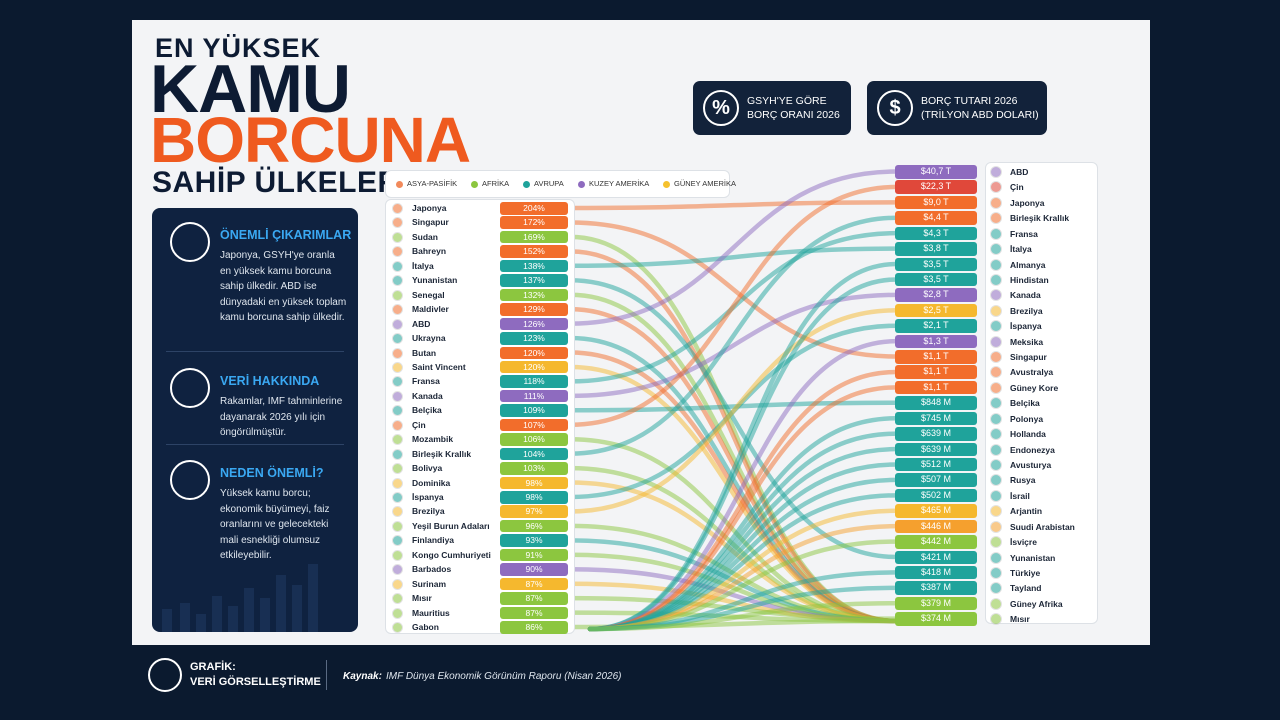 The image size is (1280, 720). What do you see at coordinates (534, 497) in the screenshot?
I see `ratio-pill: 98%` at bounding box center [534, 497].